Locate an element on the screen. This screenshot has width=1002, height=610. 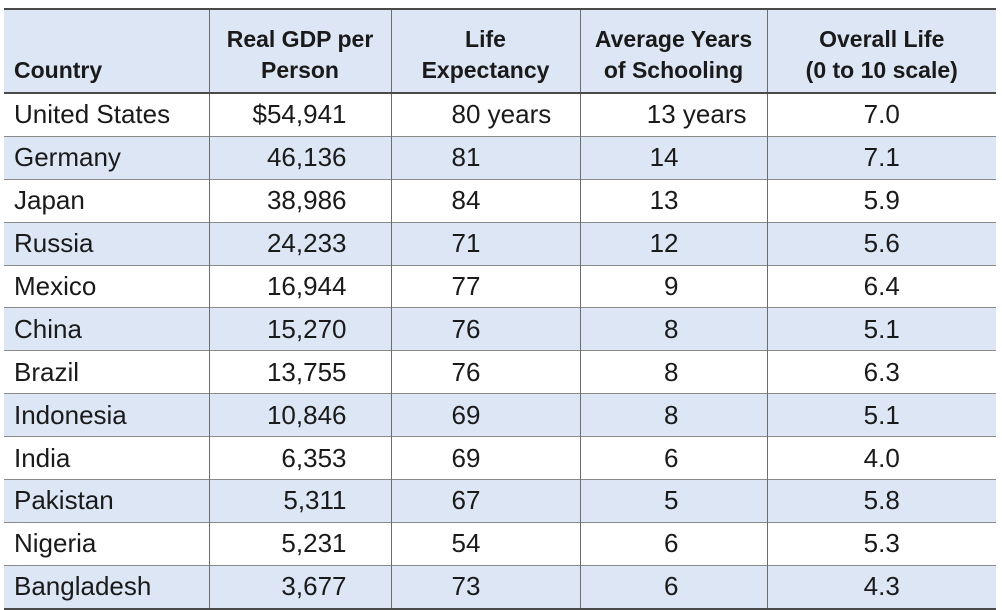
cell-overall-life: 7.1 is located at coordinates (881, 157).